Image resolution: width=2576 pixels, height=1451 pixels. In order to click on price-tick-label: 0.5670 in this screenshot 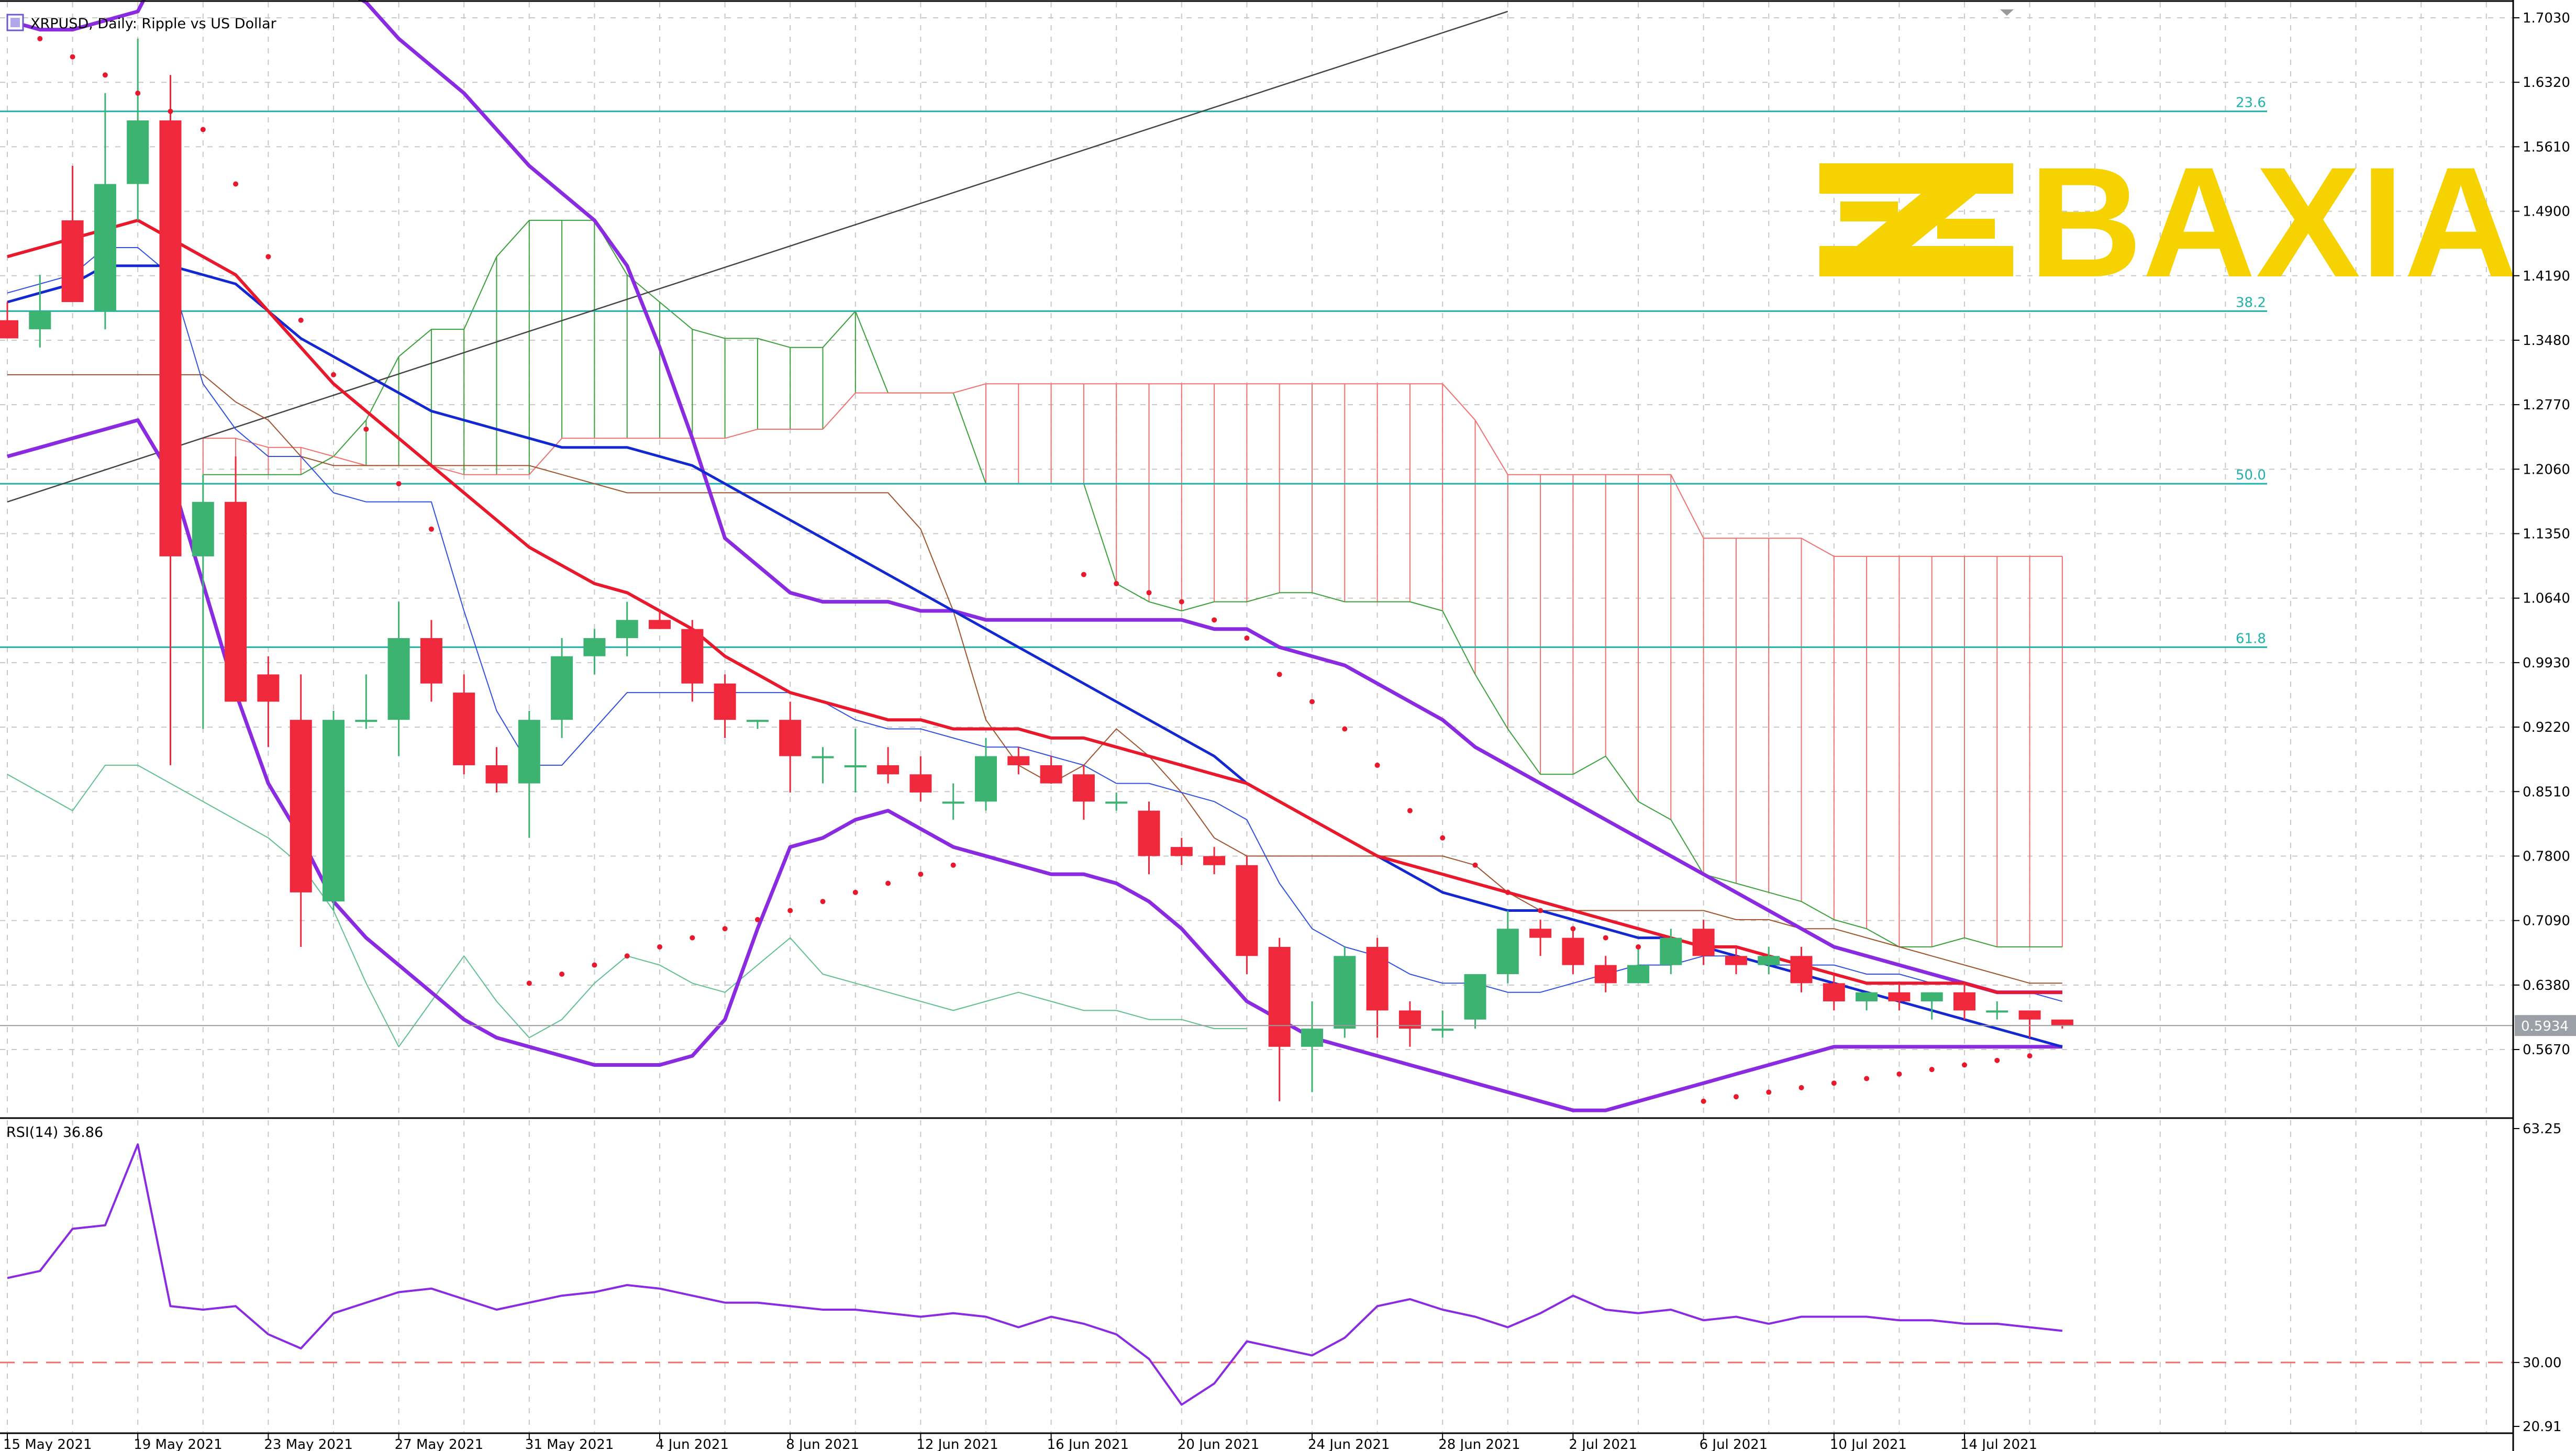, I will do `click(2546, 1050)`.